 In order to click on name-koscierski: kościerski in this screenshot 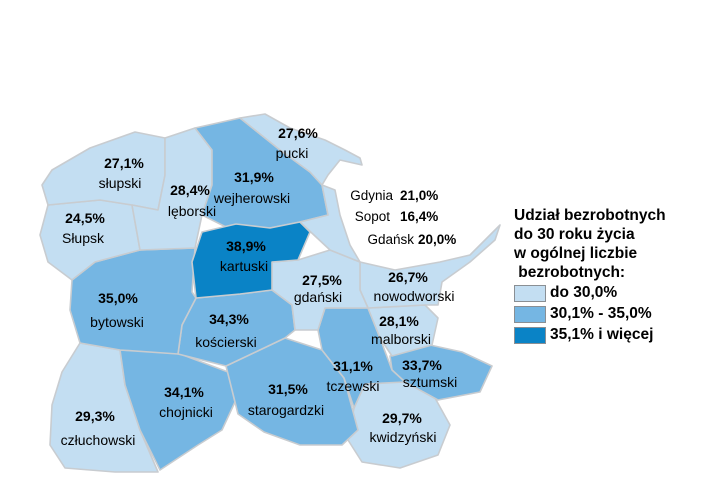, I will do `click(225, 342)`.